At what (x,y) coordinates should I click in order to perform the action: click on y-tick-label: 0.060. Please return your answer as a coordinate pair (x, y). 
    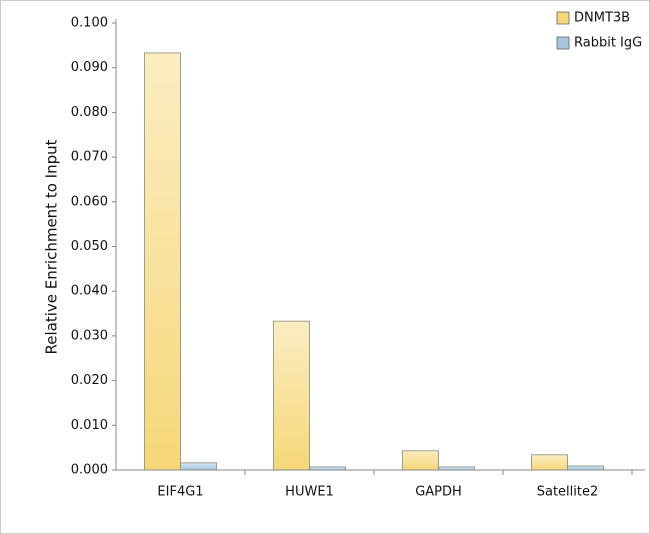
    Looking at the image, I should click on (89, 201).